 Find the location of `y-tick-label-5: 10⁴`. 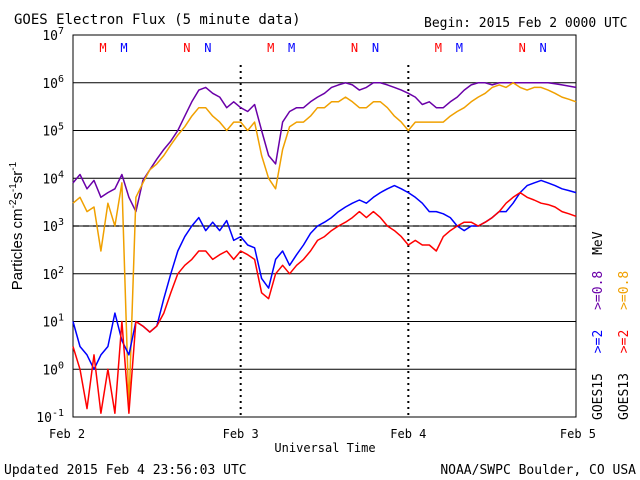

y-tick-label-5: 10⁴ is located at coordinates (53, 178).